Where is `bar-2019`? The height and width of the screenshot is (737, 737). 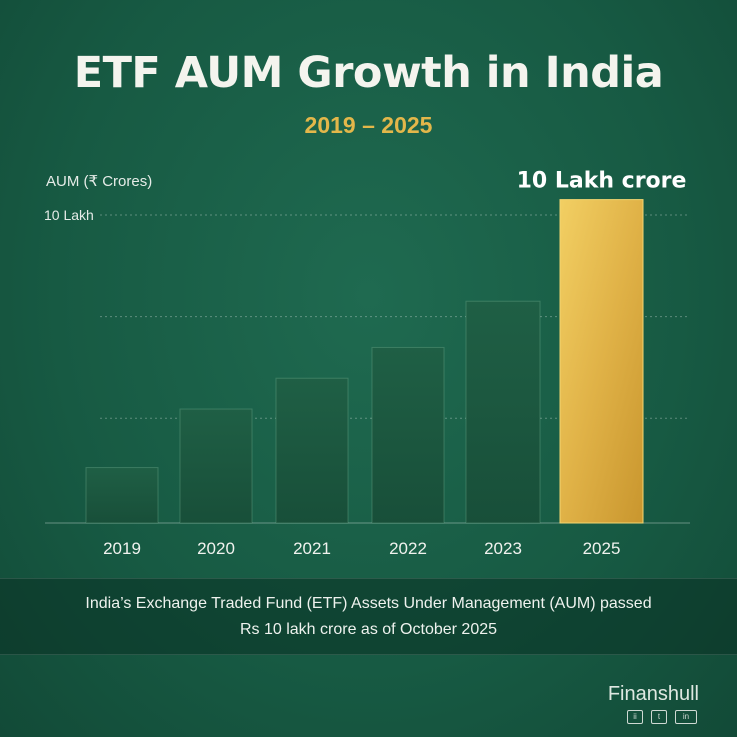
bar-2019 is located at coordinates (122, 495).